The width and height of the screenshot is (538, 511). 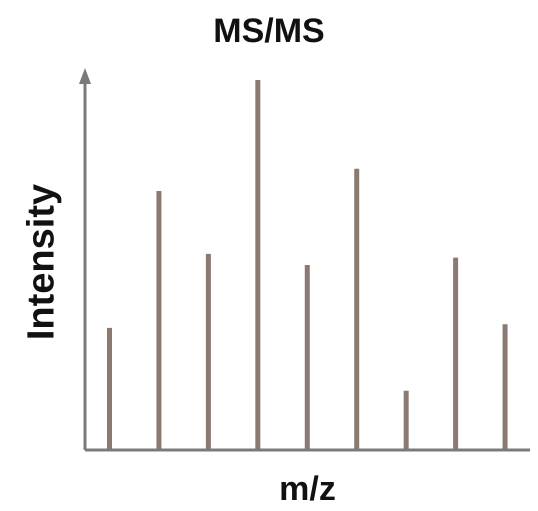 I want to click on x-axis-title: m/z, so click(x=307, y=489).